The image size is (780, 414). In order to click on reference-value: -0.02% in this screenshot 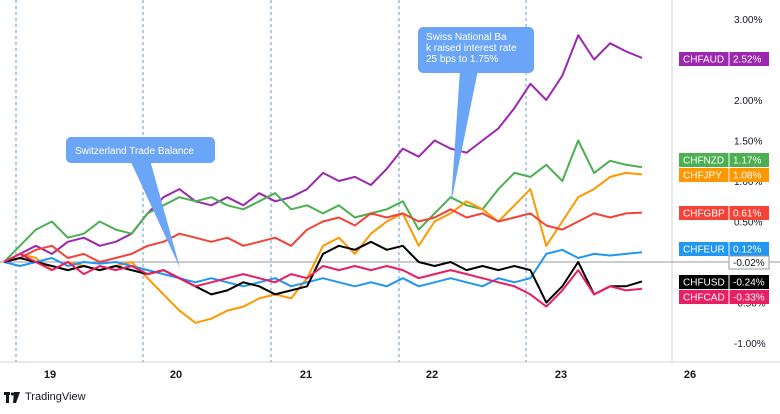, I will do `click(749, 263)`.